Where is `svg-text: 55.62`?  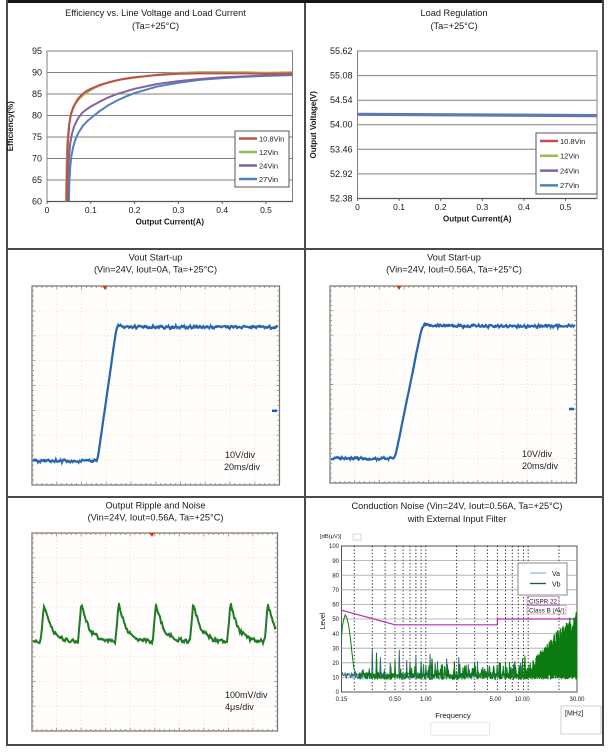
svg-text: 55.62 is located at coordinates (341, 51).